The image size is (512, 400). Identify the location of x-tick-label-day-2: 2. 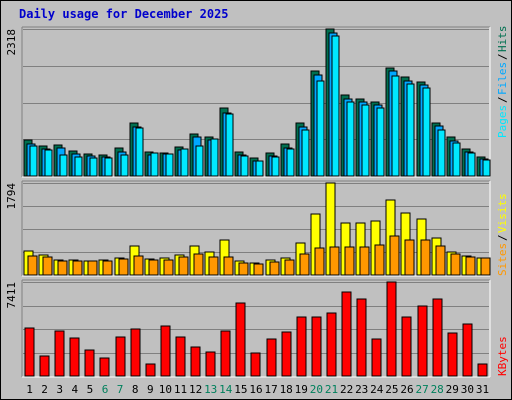
(44, 389).